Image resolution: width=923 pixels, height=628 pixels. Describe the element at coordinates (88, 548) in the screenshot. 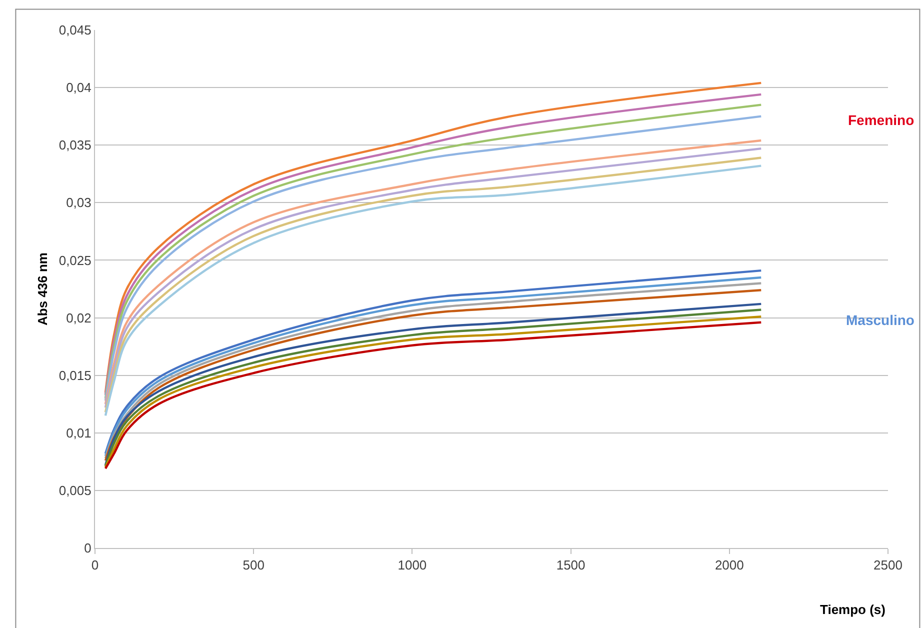

I see `y-tick-label: 0` at that location.